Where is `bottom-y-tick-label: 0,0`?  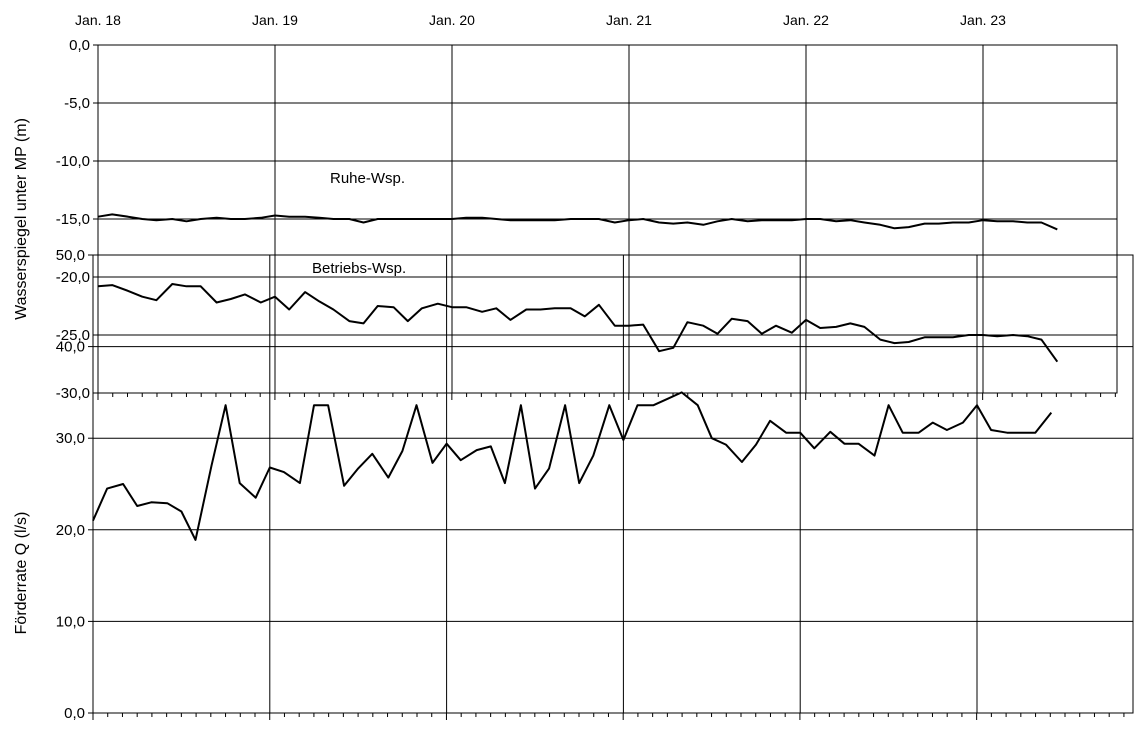
bottom-y-tick-label: 0,0 is located at coordinates (74, 713).